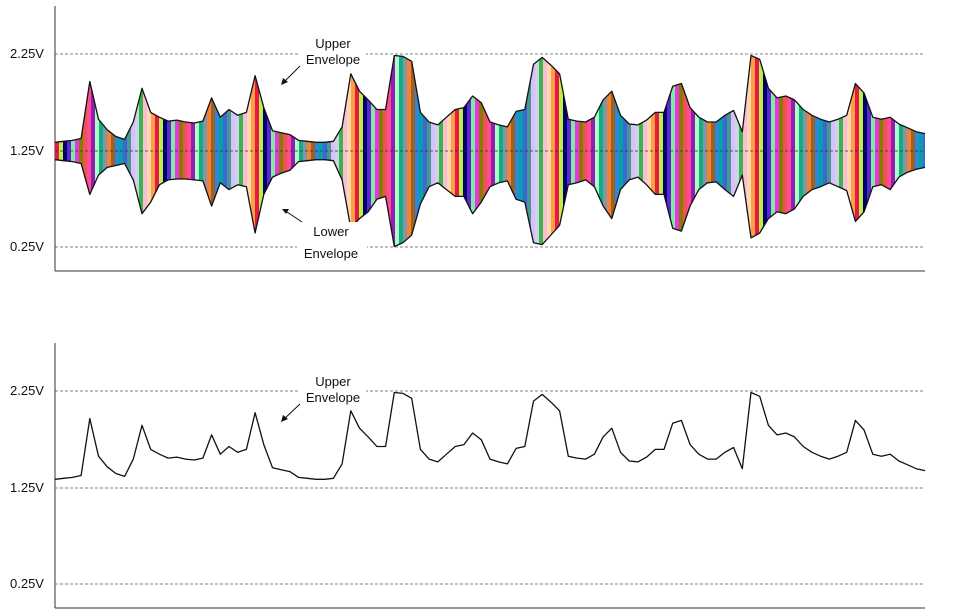 Image resolution: width=961 pixels, height=615 pixels. Describe the element at coordinates (27, 53) in the screenshot. I see `top-tick-label-2-25: 2.25V` at that location.